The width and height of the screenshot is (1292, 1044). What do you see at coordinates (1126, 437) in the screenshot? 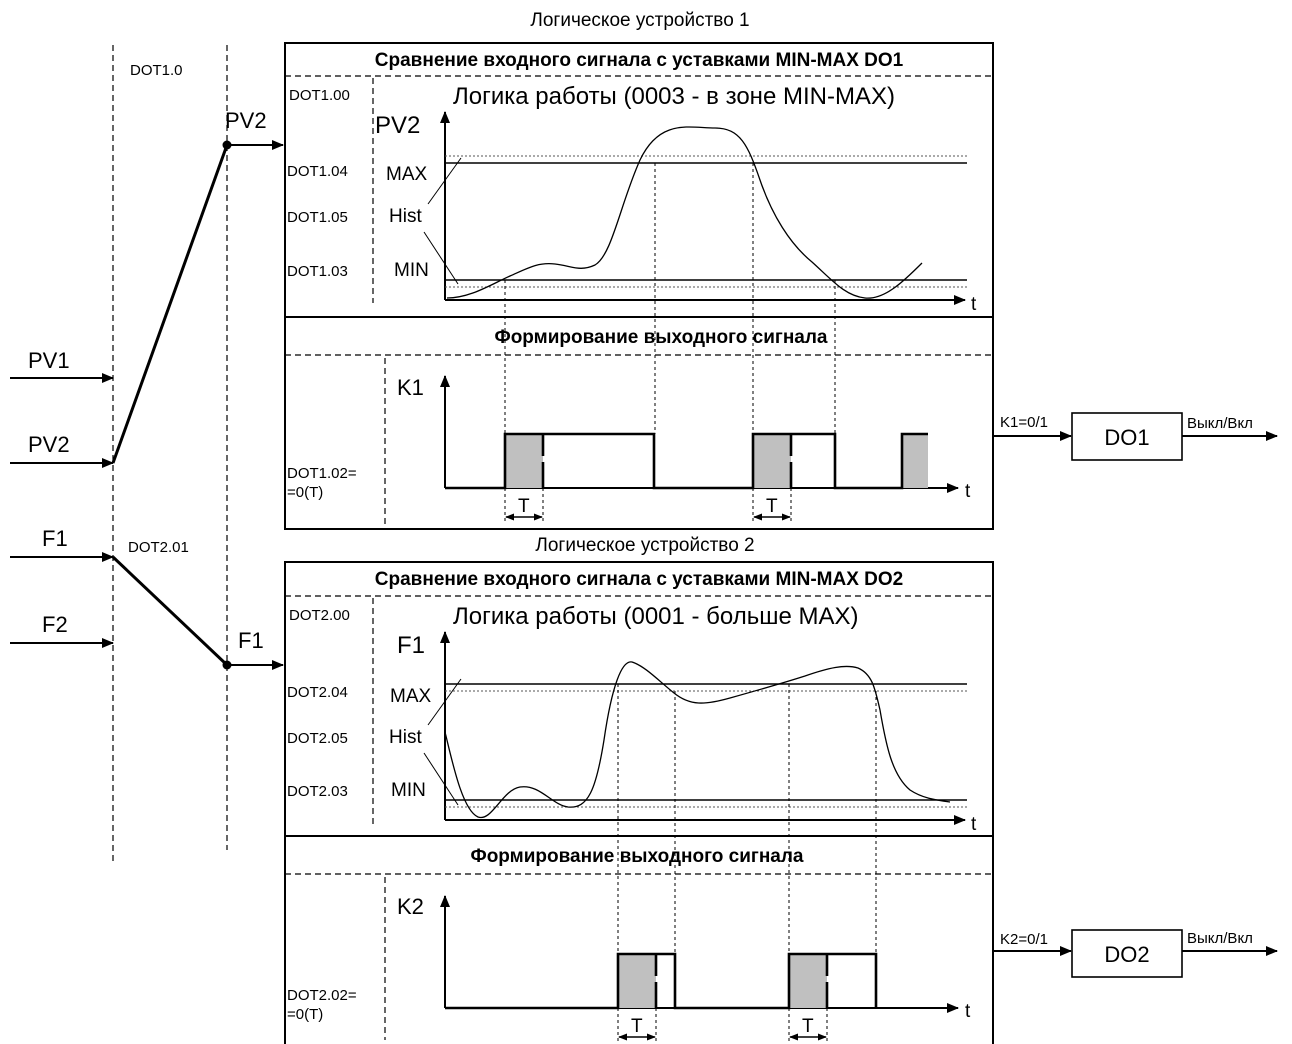
I see `device-1-relay-label: DO1` at bounding box center [1126, 437].